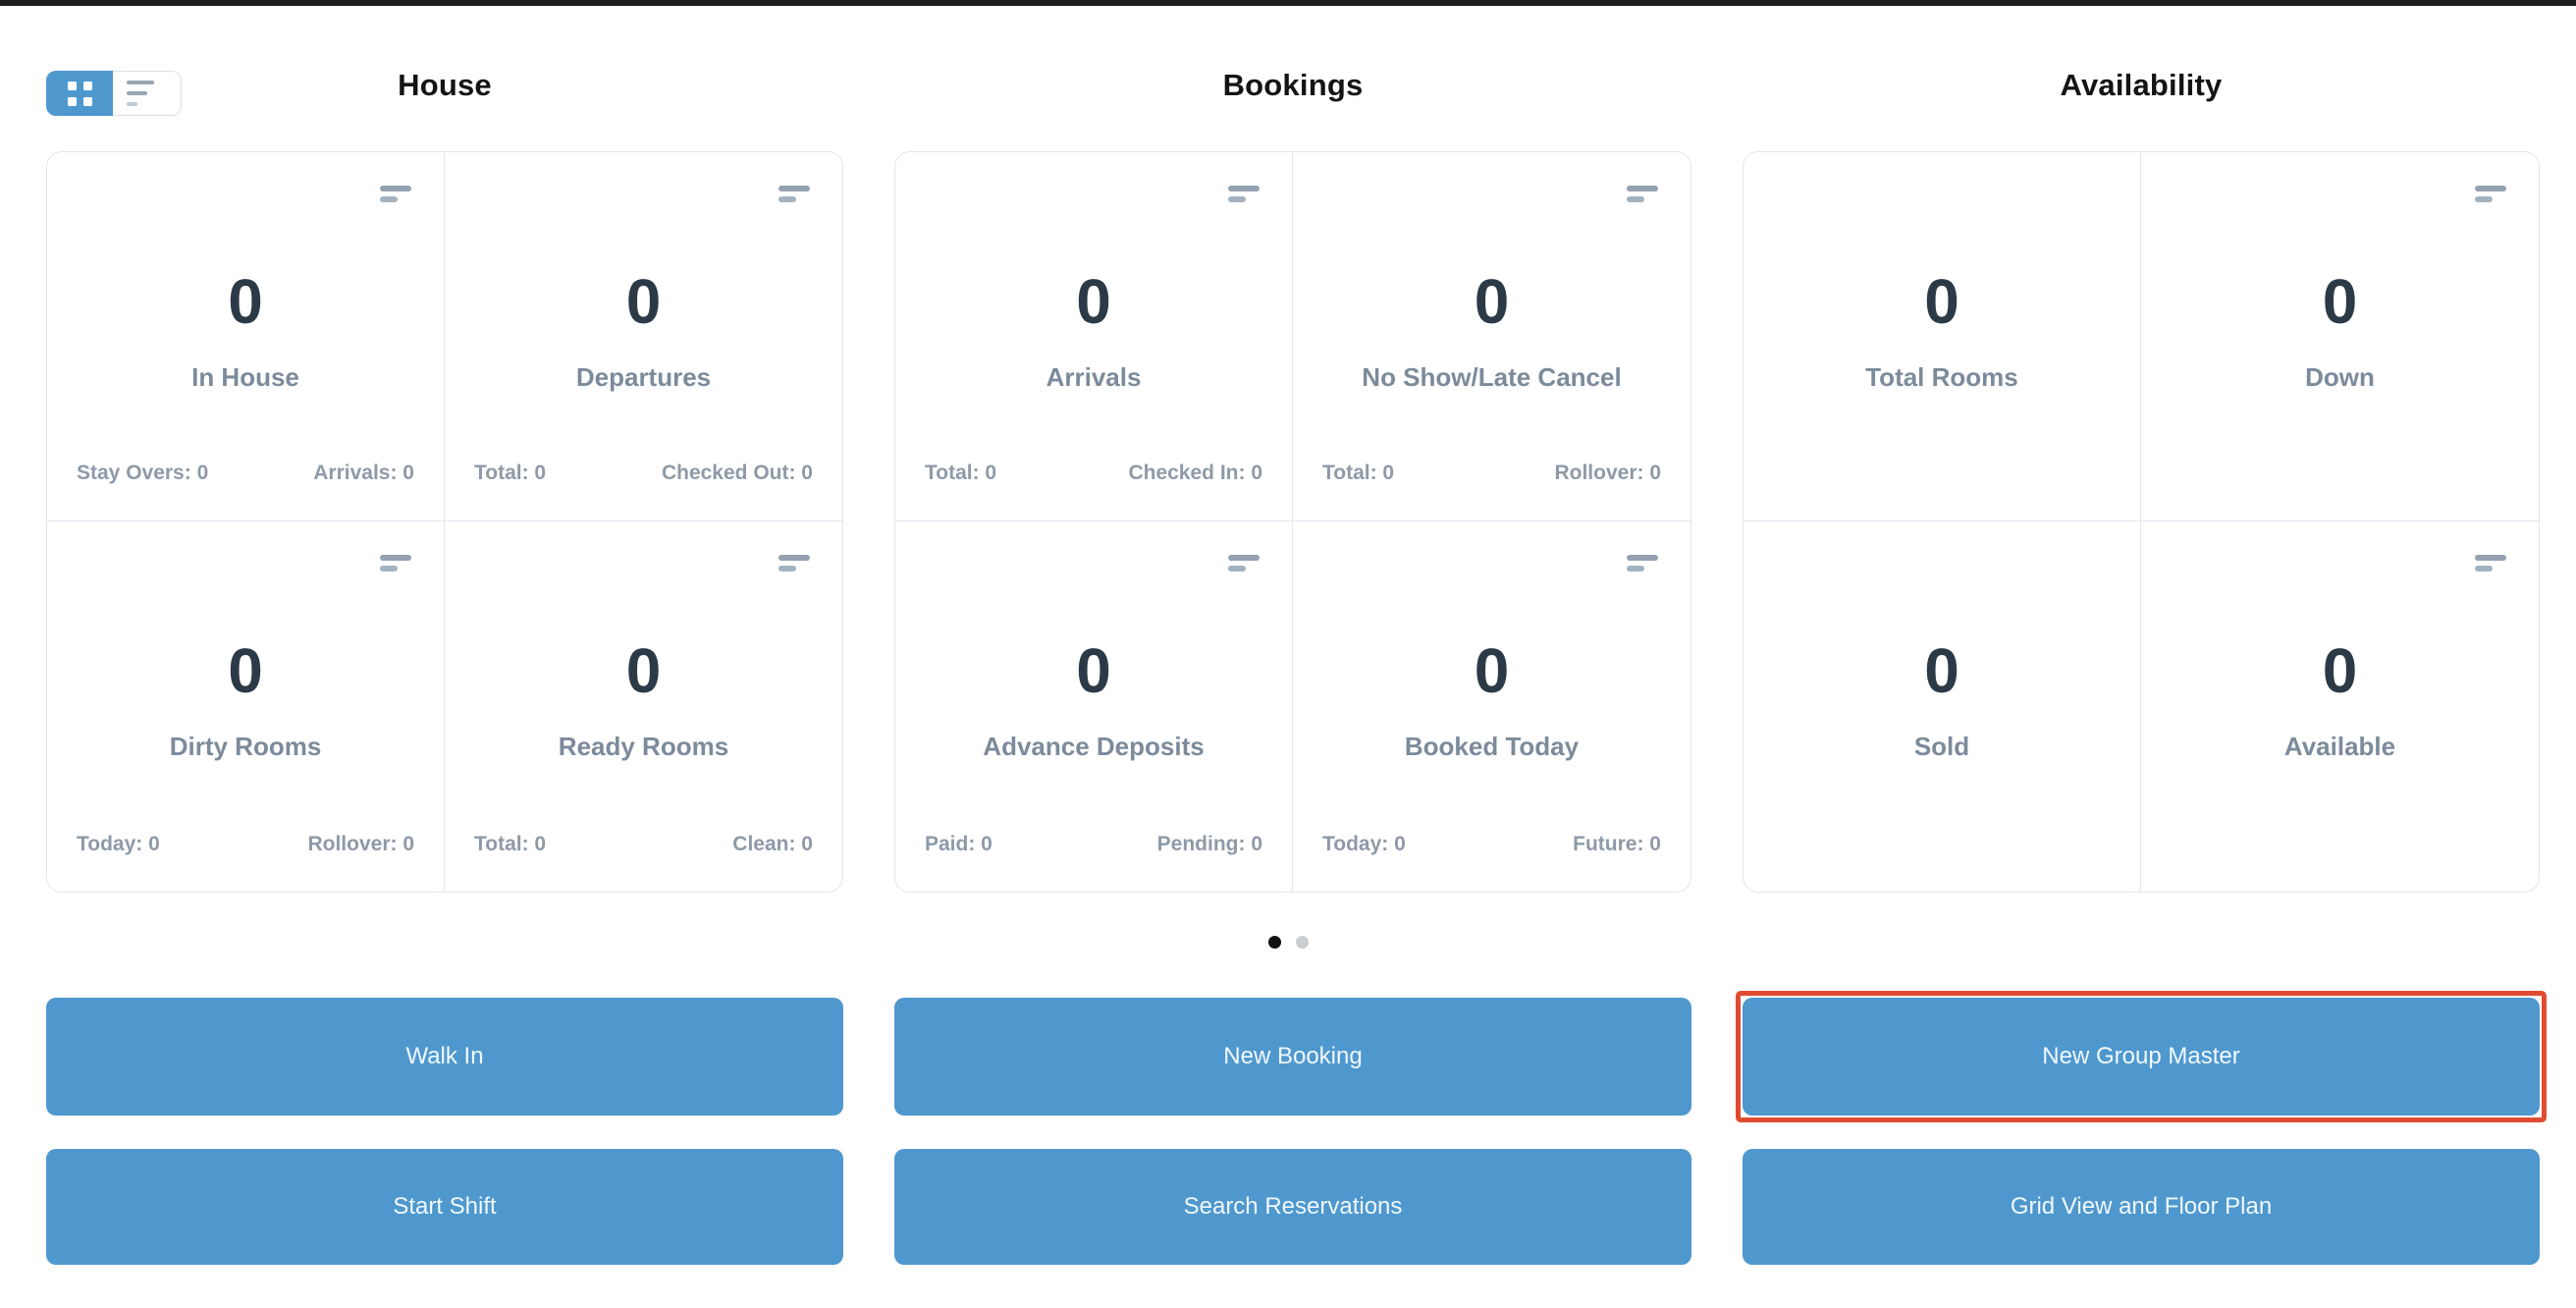  I want to click on card-footer-right: Clean: 0, so click(772, 844).